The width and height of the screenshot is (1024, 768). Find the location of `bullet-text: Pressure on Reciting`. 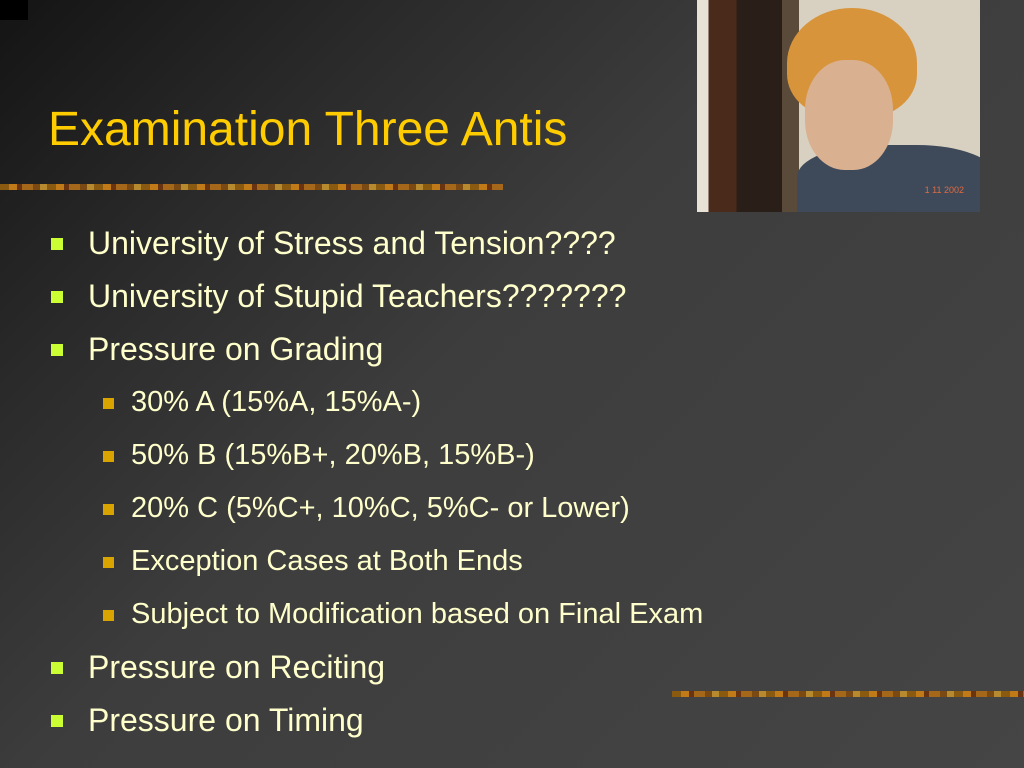

bullet-text: Pressure on Reciting is located at coordinates (237, 667).